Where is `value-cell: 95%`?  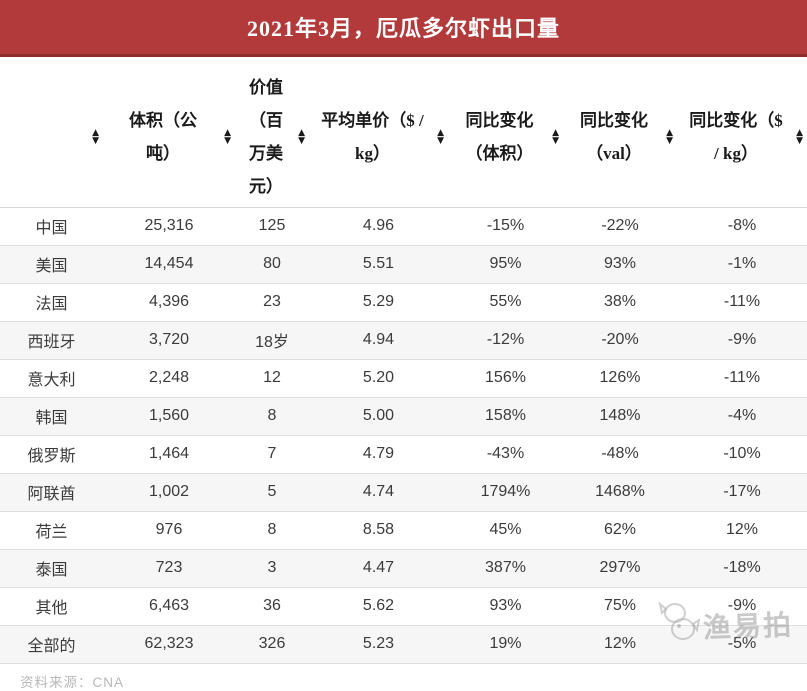 value-cell: 95% is located at coordinates (505, 264).